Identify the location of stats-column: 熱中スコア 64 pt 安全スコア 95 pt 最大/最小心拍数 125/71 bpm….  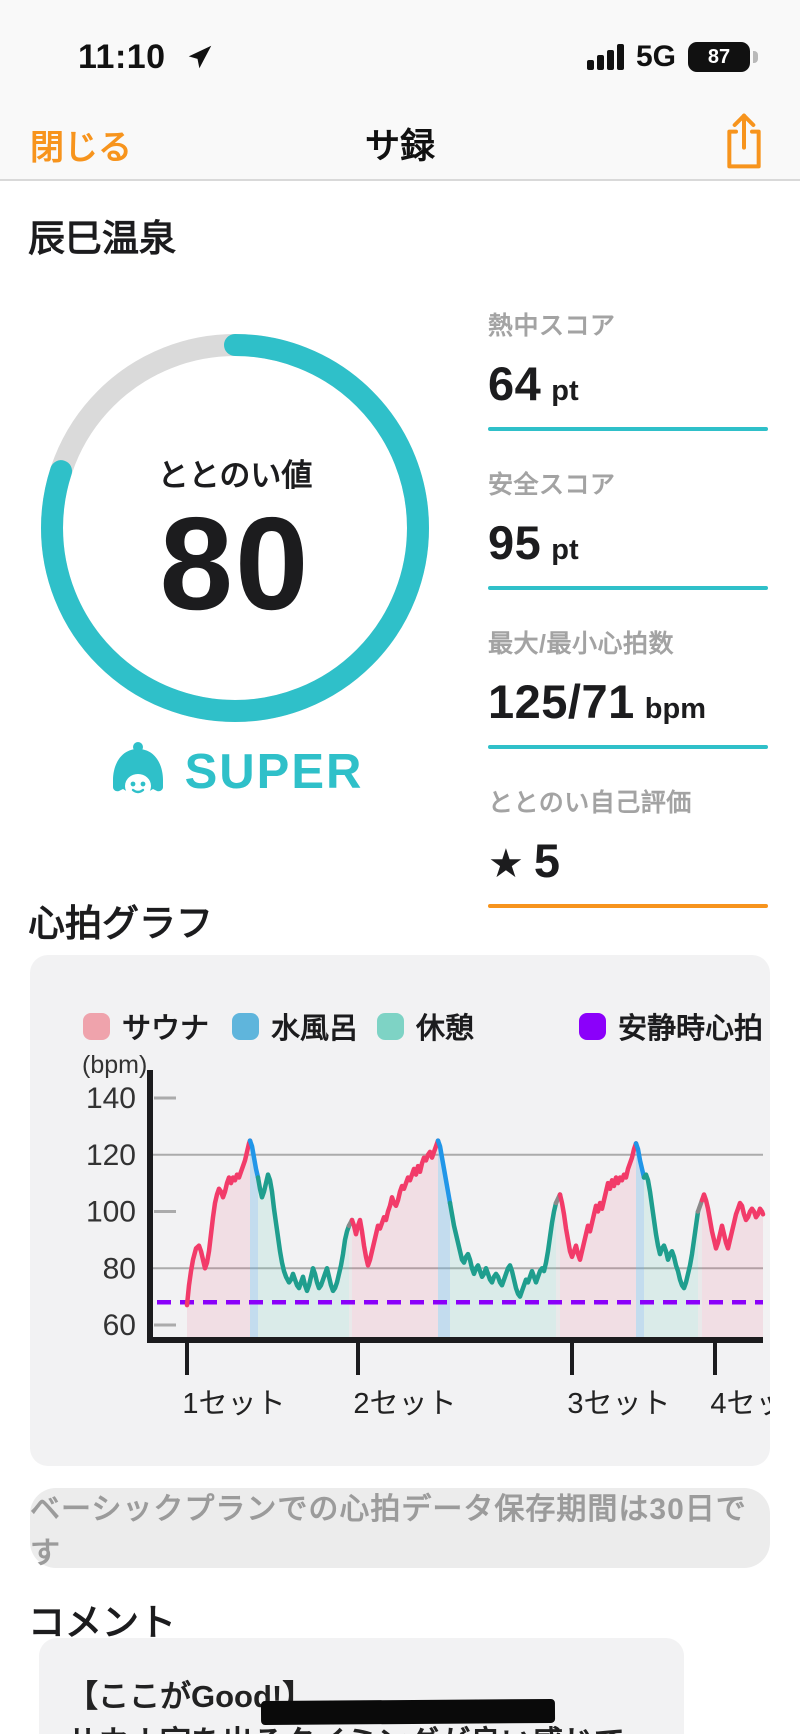
(628, 607).